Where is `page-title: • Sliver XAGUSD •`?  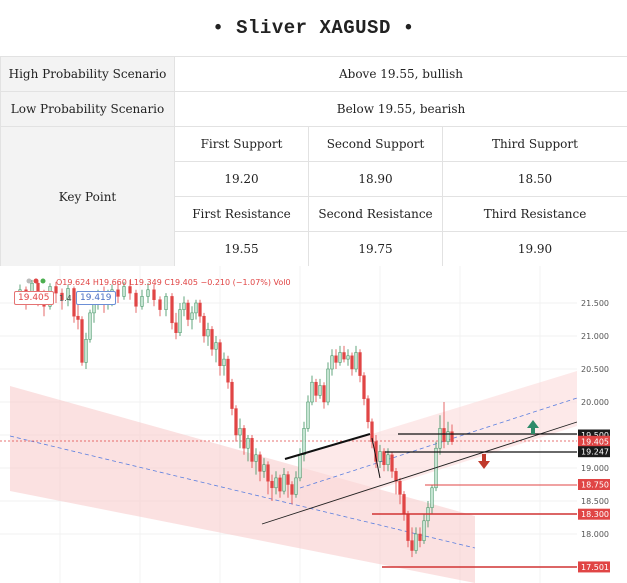 page-title: • Sliver XAGUSD • is located at coordinates (313, 28).